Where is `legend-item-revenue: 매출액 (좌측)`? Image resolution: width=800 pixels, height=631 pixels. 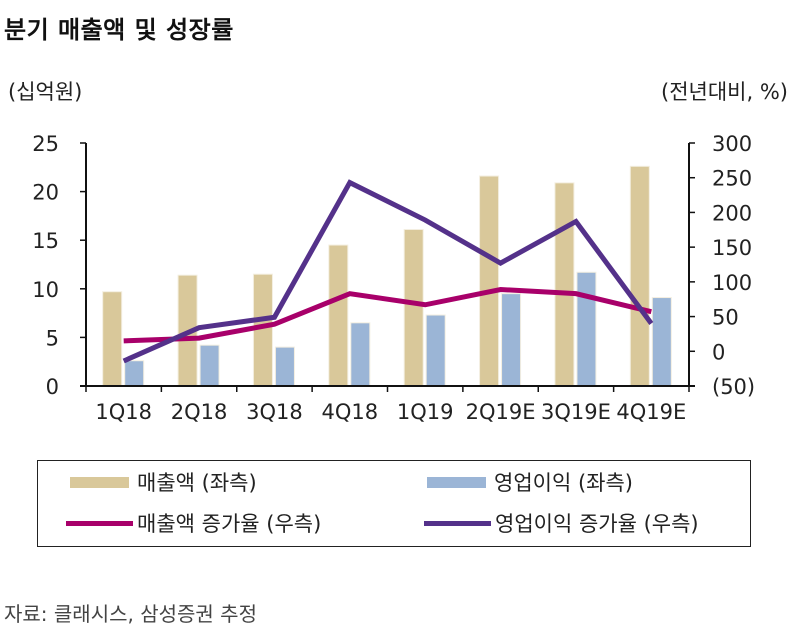
legend-item-revenue: 매출액 (좌측) is located at coordinates (163, 482).